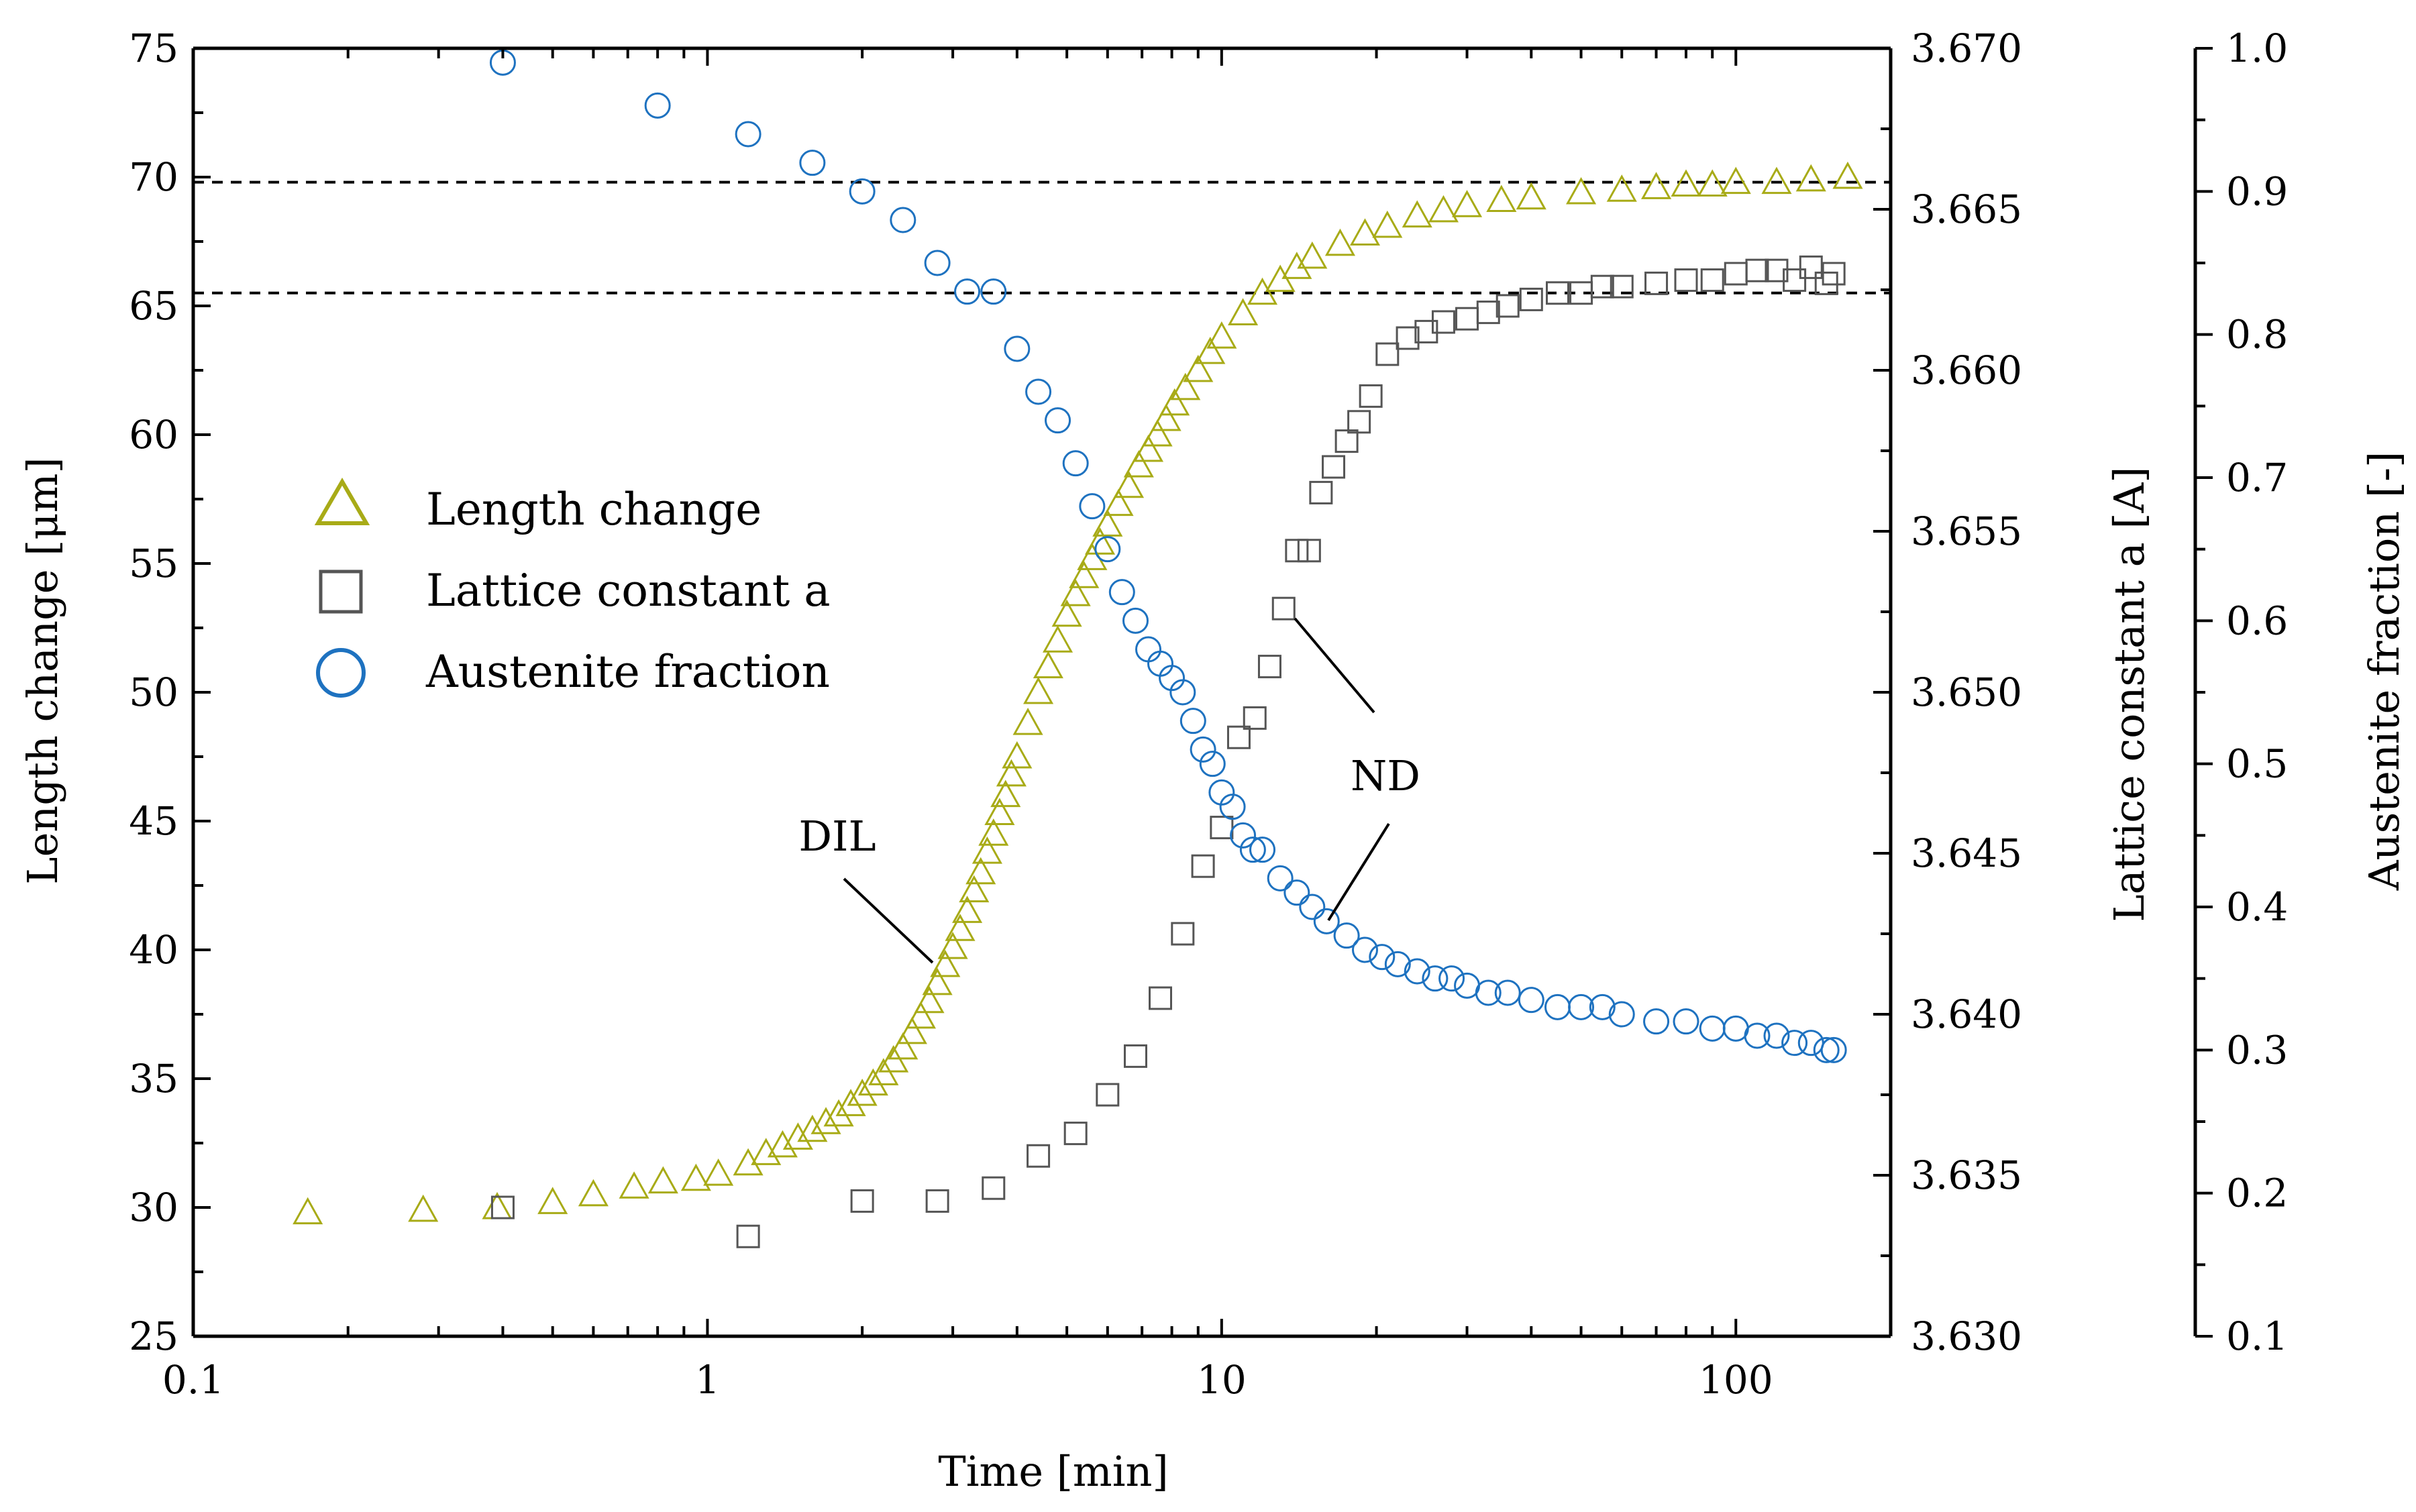 This screenshot has width=2416, height=1512. I want to click on x-tick-label: 0.1, so click(193, 1380).